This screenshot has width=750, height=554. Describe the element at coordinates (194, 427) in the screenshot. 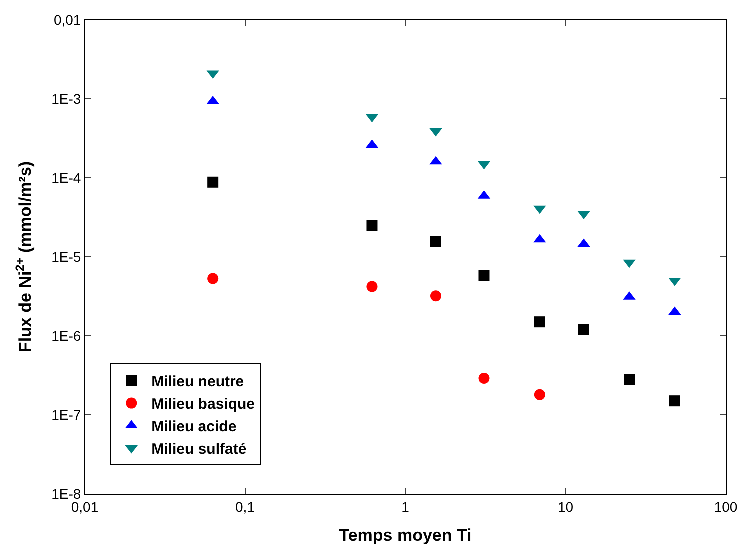

I see `legend-label: Milieu acide` at that location.